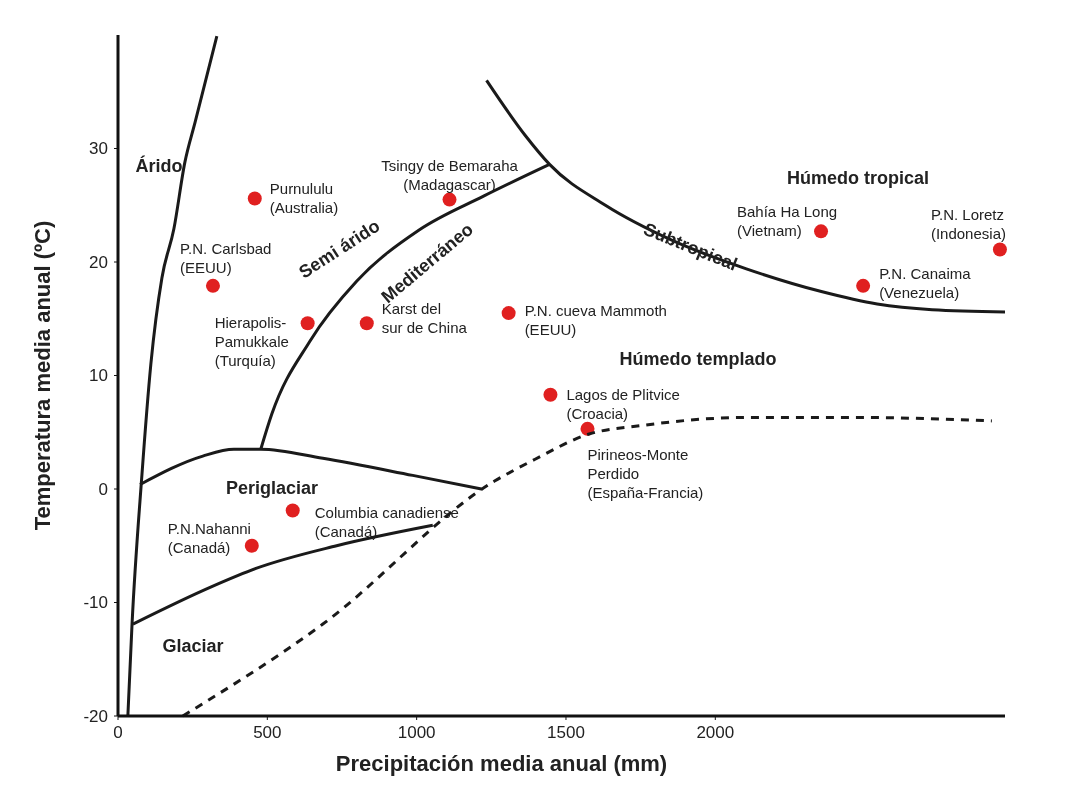 This screenshot has width=1090, height=789. I want to click on series-label: Columbia canadiense (Canadá), so click(386, 521).